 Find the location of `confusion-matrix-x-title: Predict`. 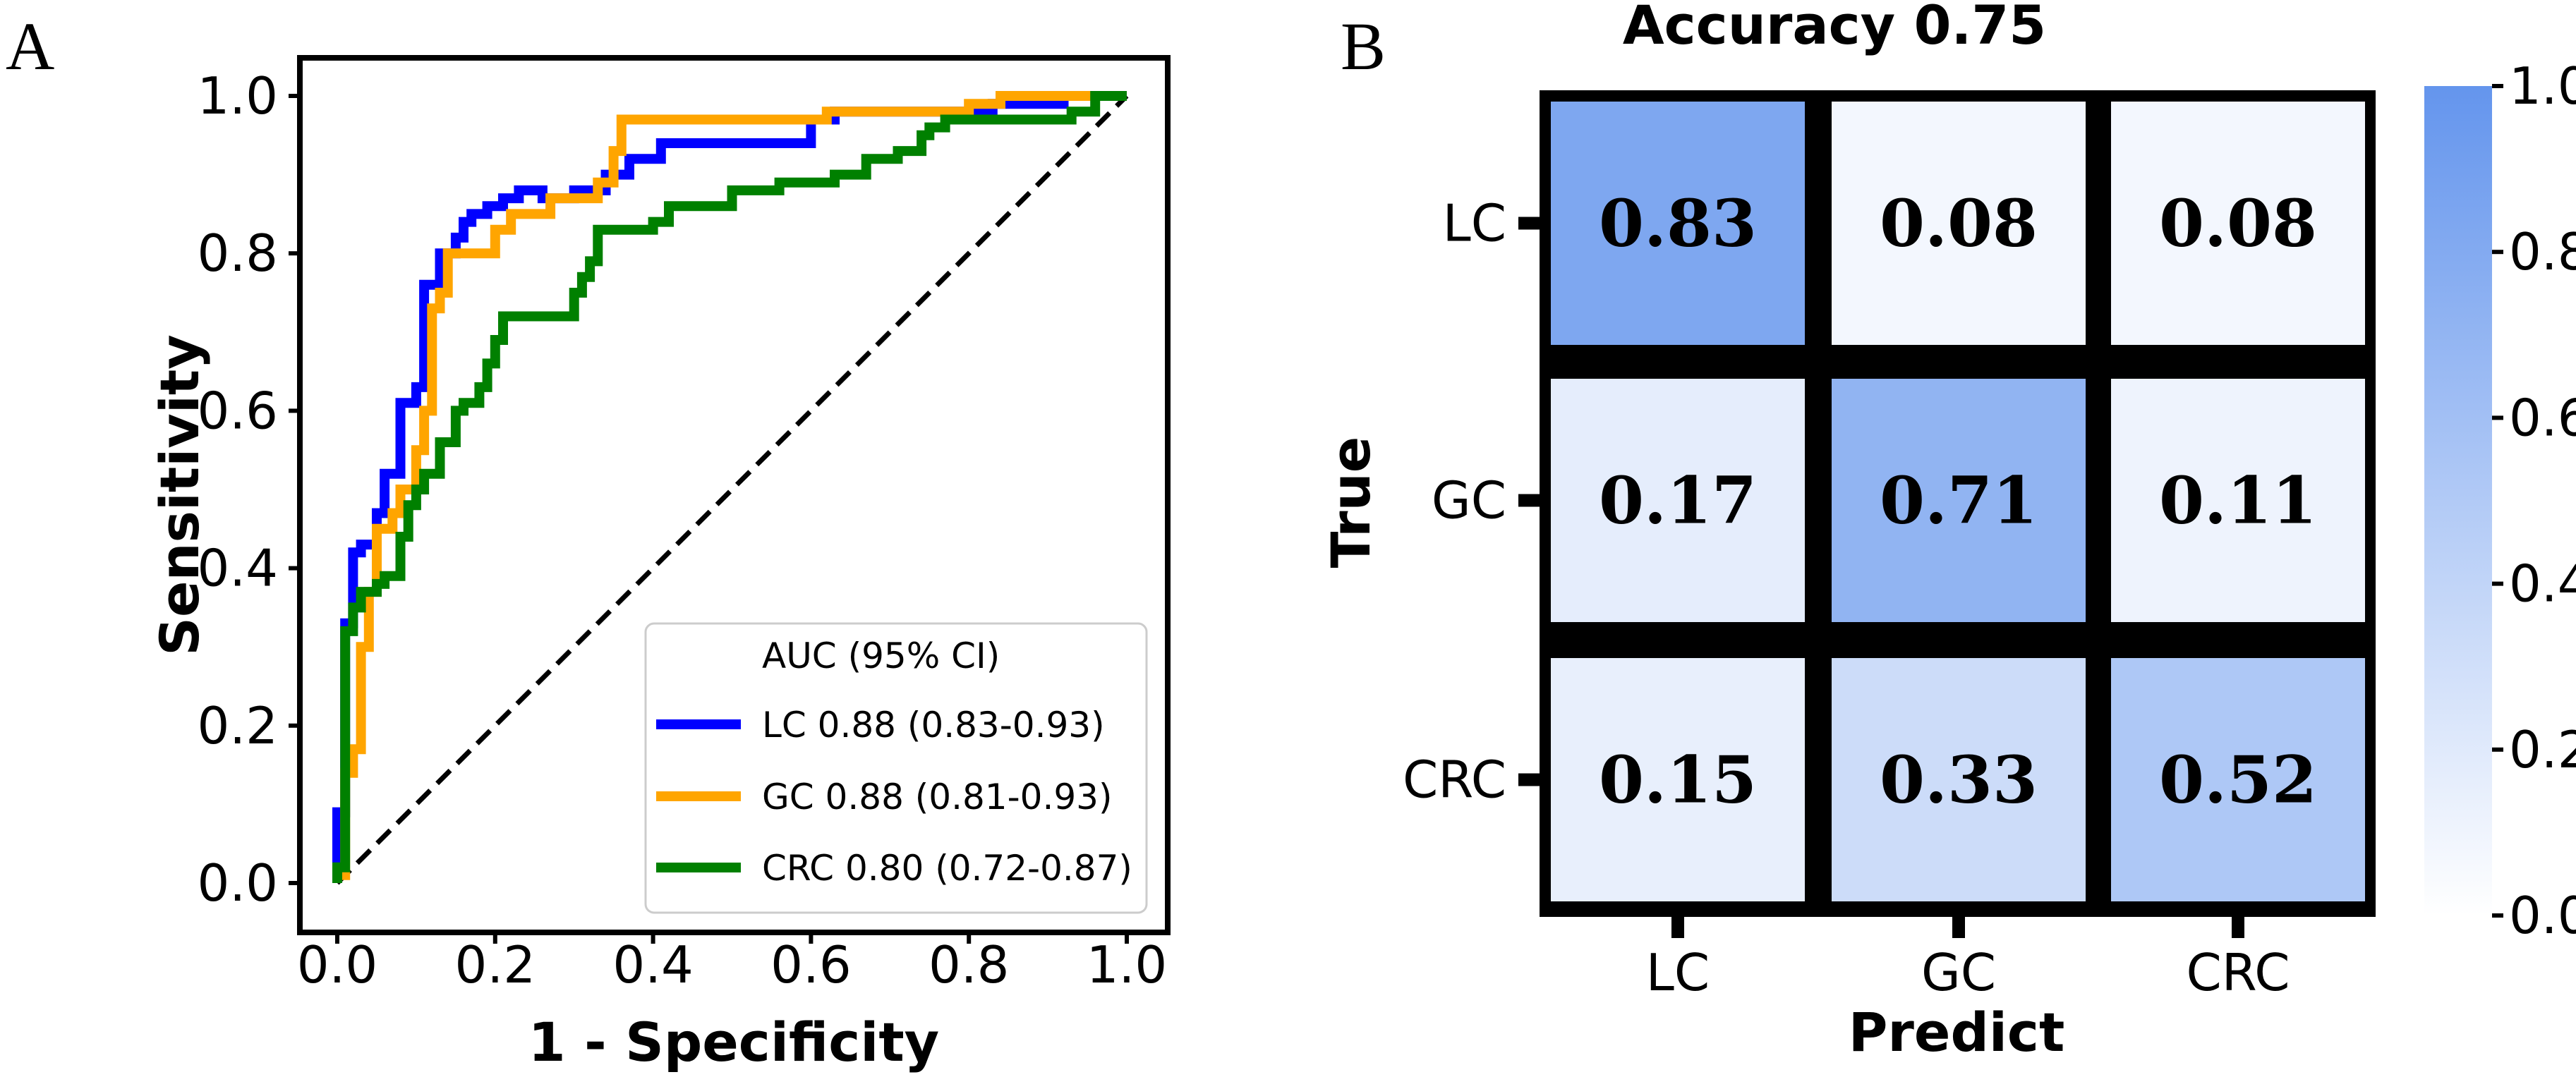

confusion-matrix-x-title: Predict is located at coordinates (1957, 1032).